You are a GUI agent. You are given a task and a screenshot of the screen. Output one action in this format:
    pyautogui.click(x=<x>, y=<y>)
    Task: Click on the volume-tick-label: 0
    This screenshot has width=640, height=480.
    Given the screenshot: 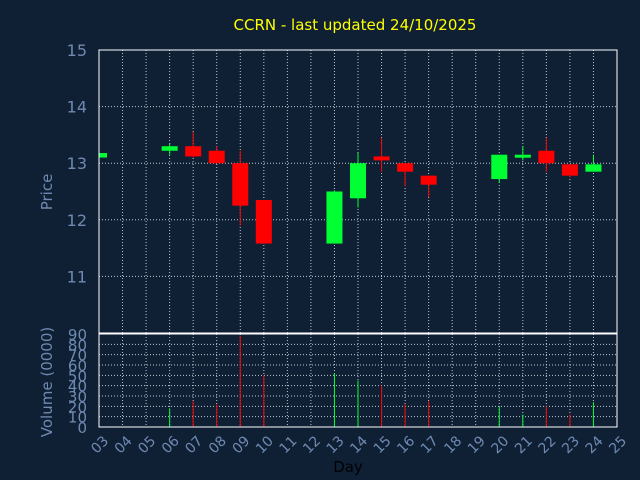 What is the action you would take?
    pyautogui.click(x=82, y=428)
    